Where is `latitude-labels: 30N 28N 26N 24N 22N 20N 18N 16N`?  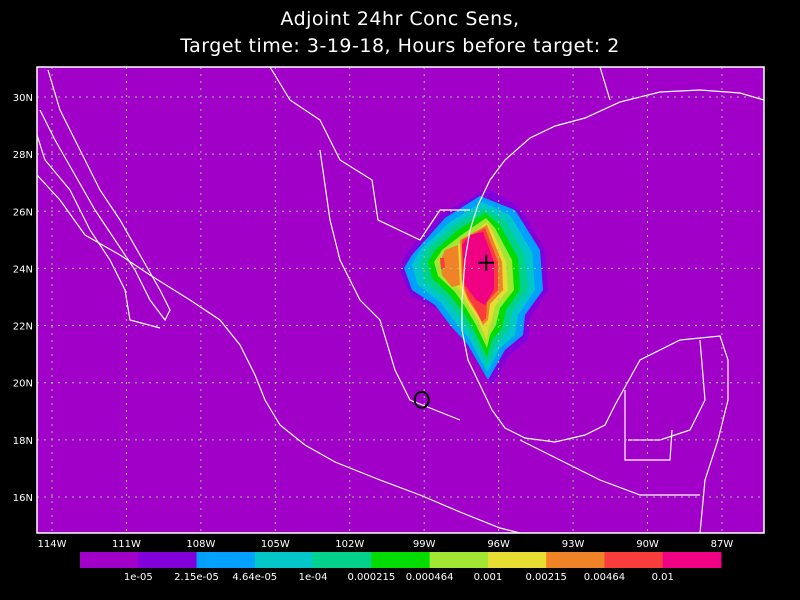 latitude-labels: 30N 28N 26N 24N 22N 20N 18N 16N is located at coordinates (23, 298).